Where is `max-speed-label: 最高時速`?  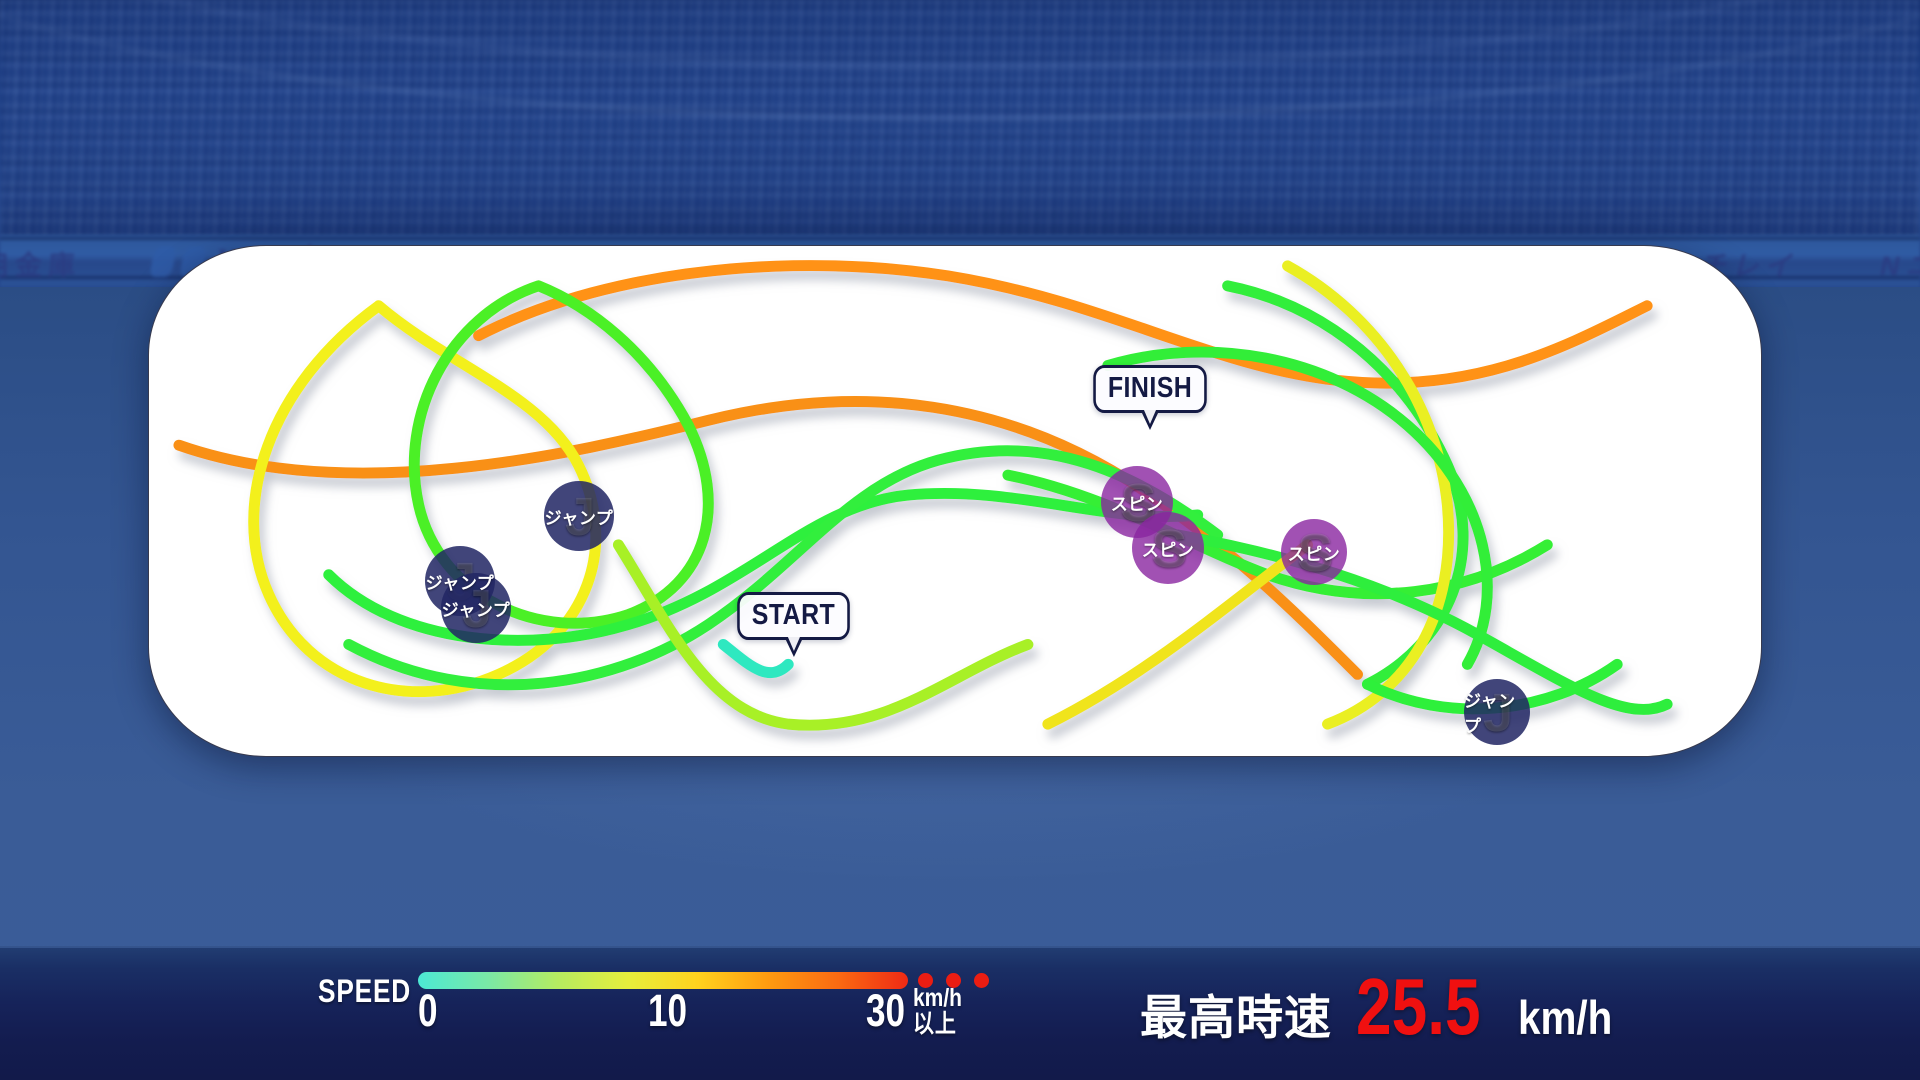 max-speed-label: 最高時速 is located at coordinates (1236, 1017).